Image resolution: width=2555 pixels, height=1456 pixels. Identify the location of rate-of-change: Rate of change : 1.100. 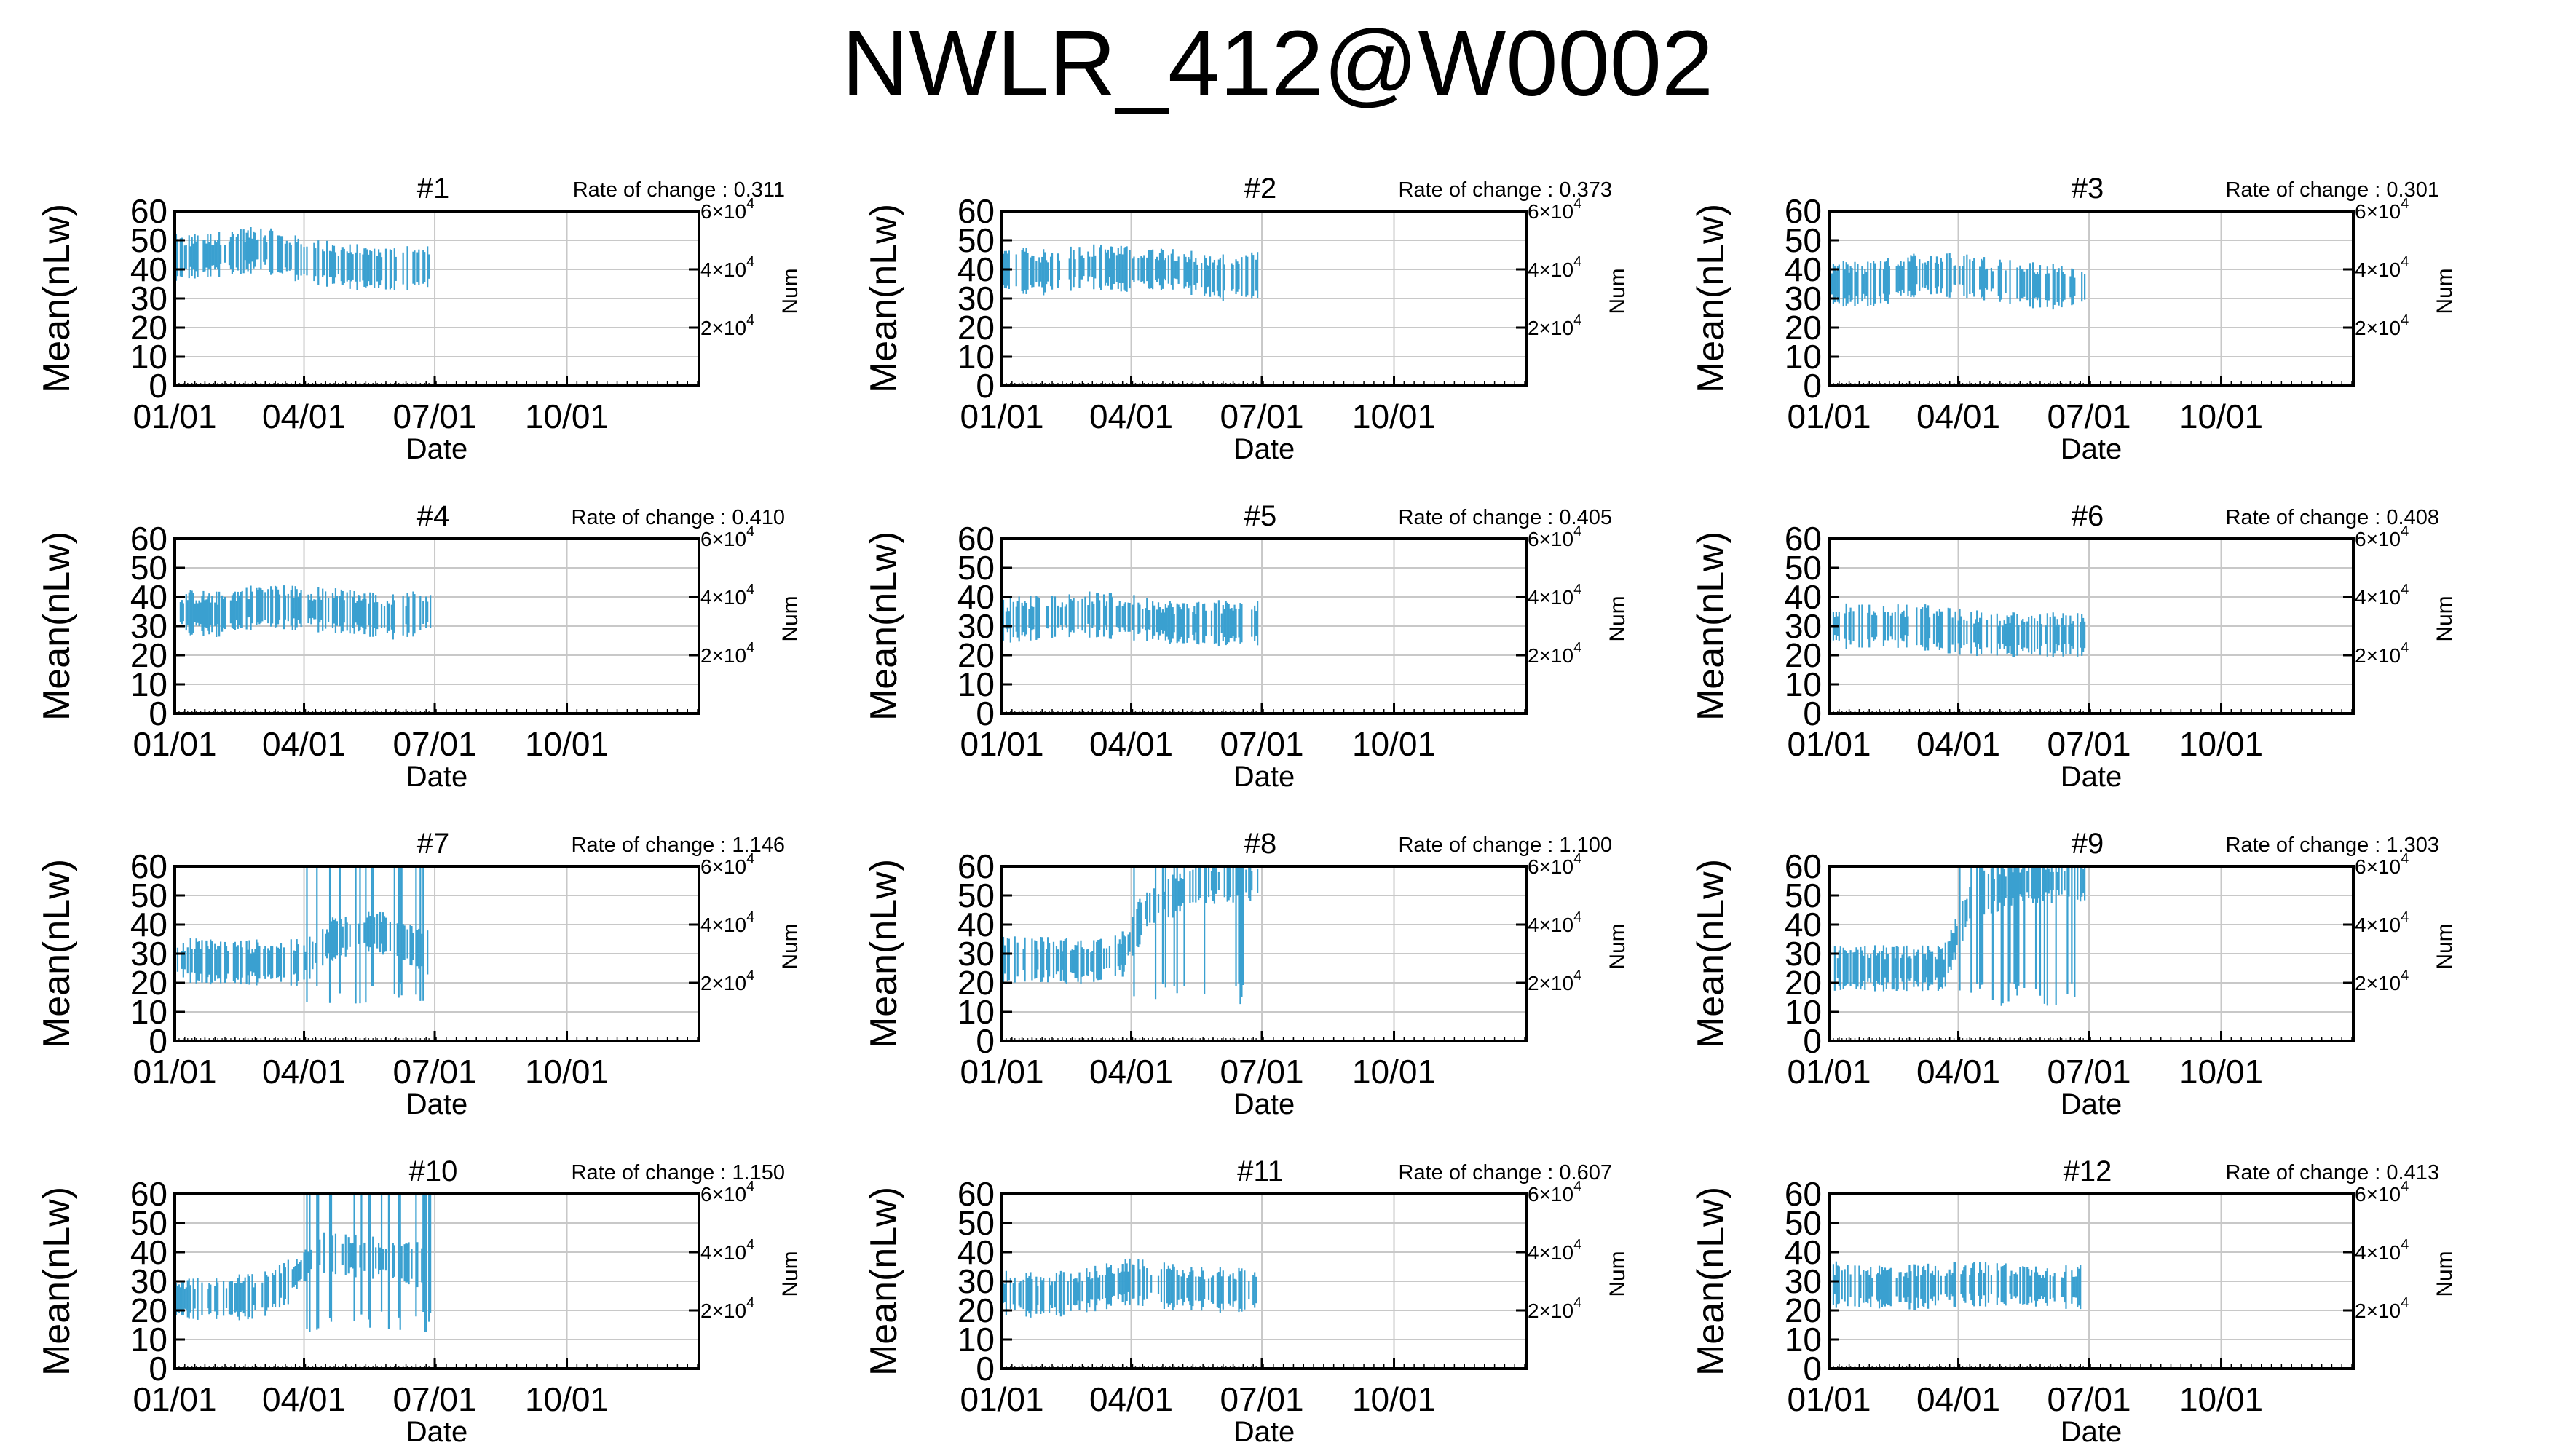
(1505, 845).